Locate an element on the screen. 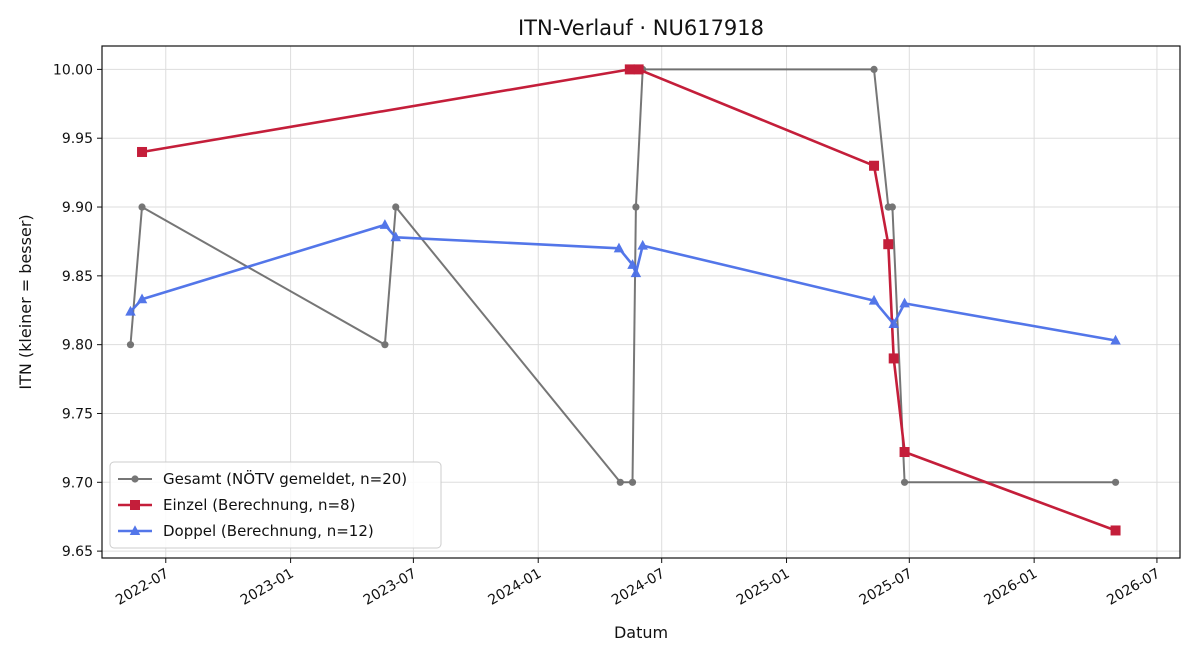 The image size is (1200, 660). y-tick-label: 10.00 is located at coordinates (73, 70).